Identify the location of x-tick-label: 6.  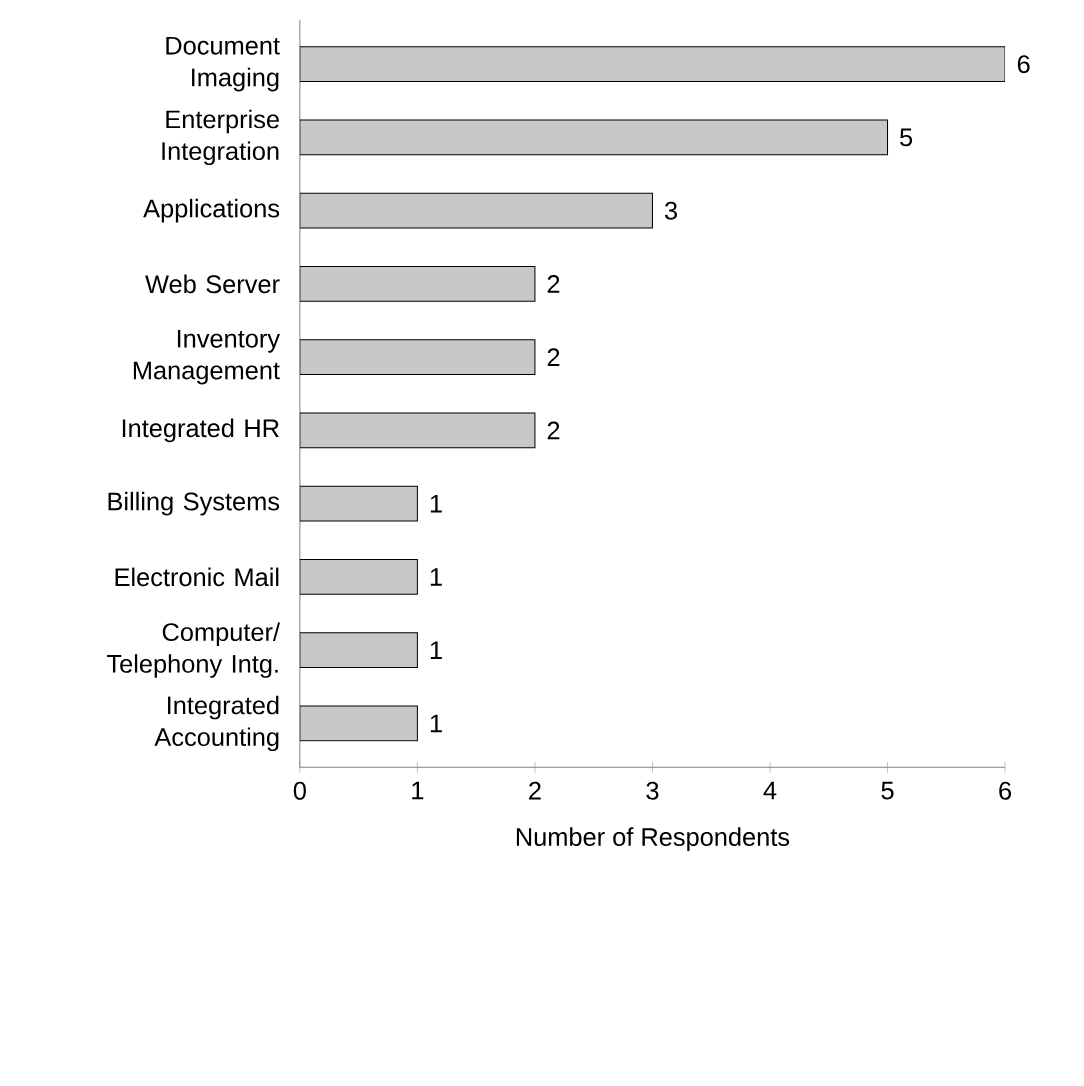
(1005, 790).